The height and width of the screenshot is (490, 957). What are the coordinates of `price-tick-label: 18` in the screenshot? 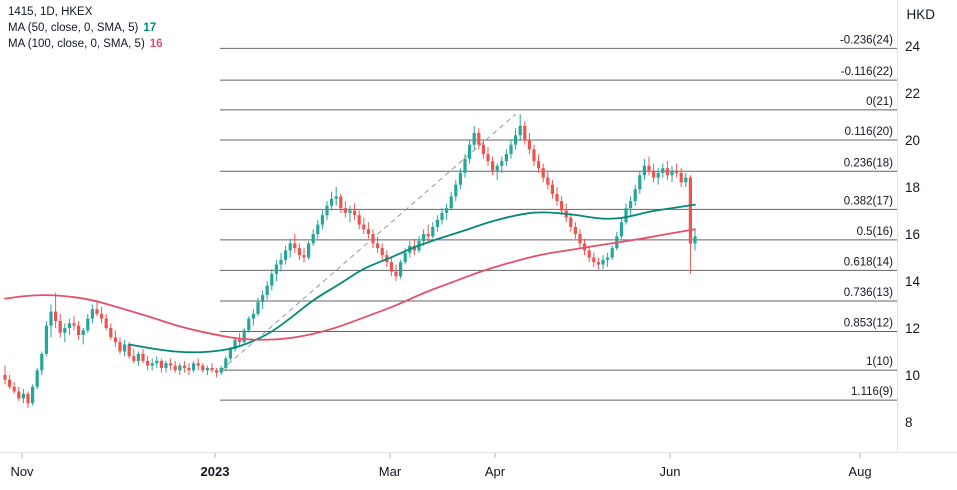 It's located at (912, 187).